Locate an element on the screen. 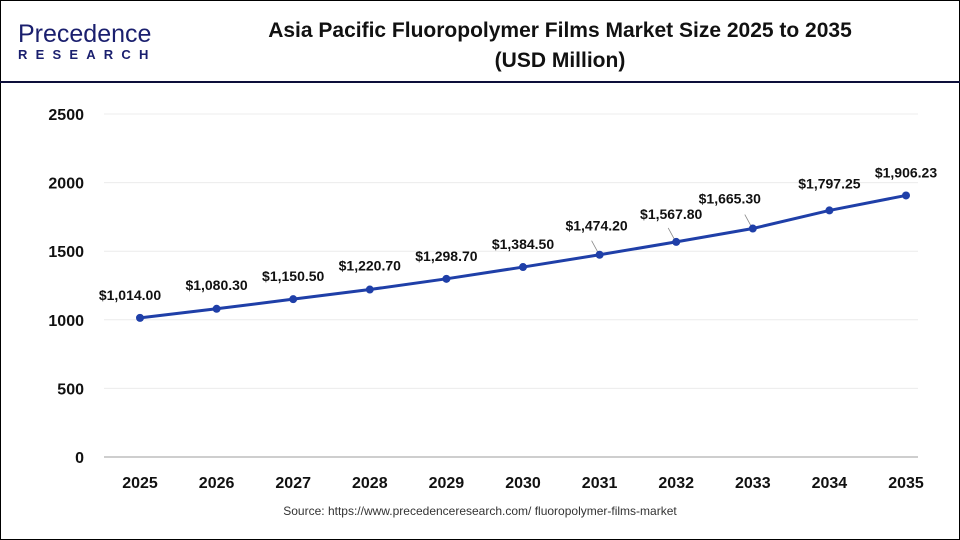 Image resolution: width=960 pixels, height=540 pixels. data-label: $1,080.30 is located at coordinates (216, 285).